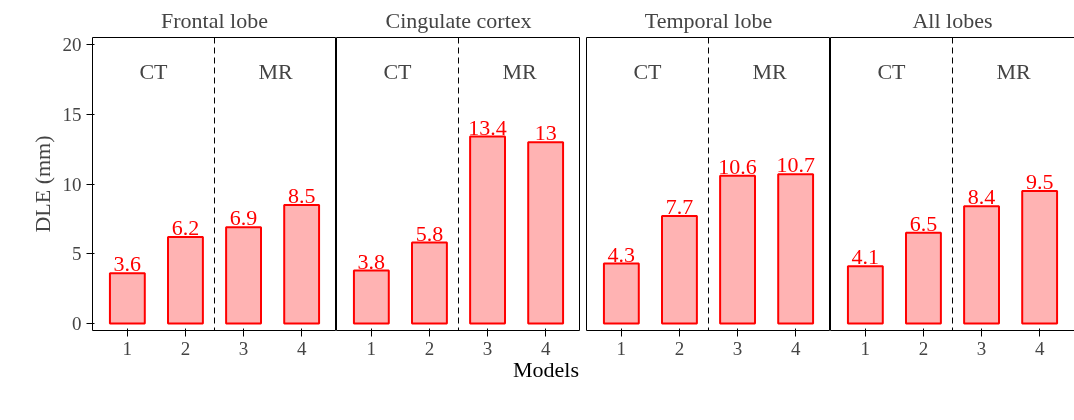 This screenshot has width=1074, height=420. I want to click on data-label: 6.9, so click(243, 218).